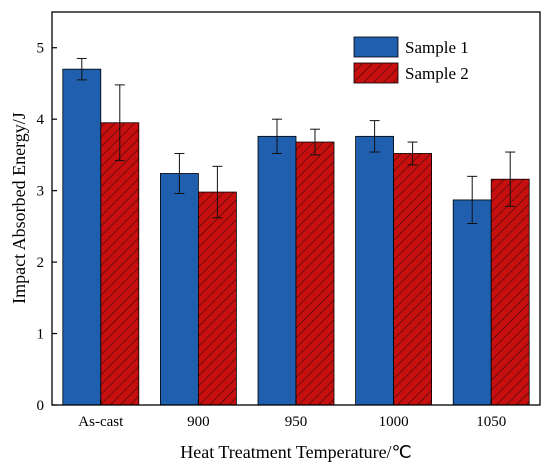  What do you see at coordinates (41, 192) in the screenshot?
I see `y-tick-label-3: 3` at bounding box center [41, 192].